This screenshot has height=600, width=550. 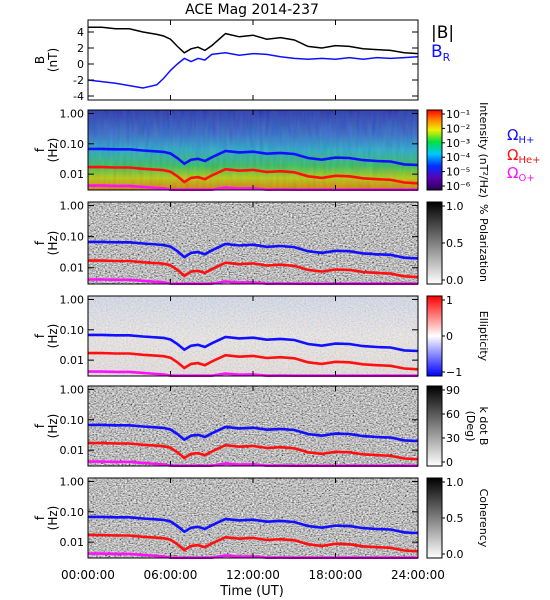 What do you see at coordinates (483, 150) in the screenshot?
I see `colorbar-label: Intensity (nT²/Hz)` at bounding box center [483, 150].